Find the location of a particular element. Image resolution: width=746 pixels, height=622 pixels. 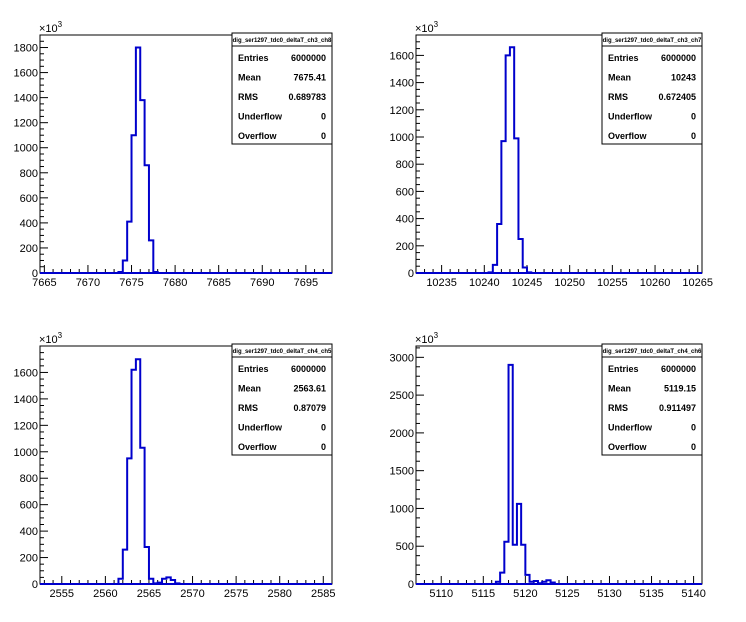

y-tick-label: 3000 is located at coordinates (402, 358).